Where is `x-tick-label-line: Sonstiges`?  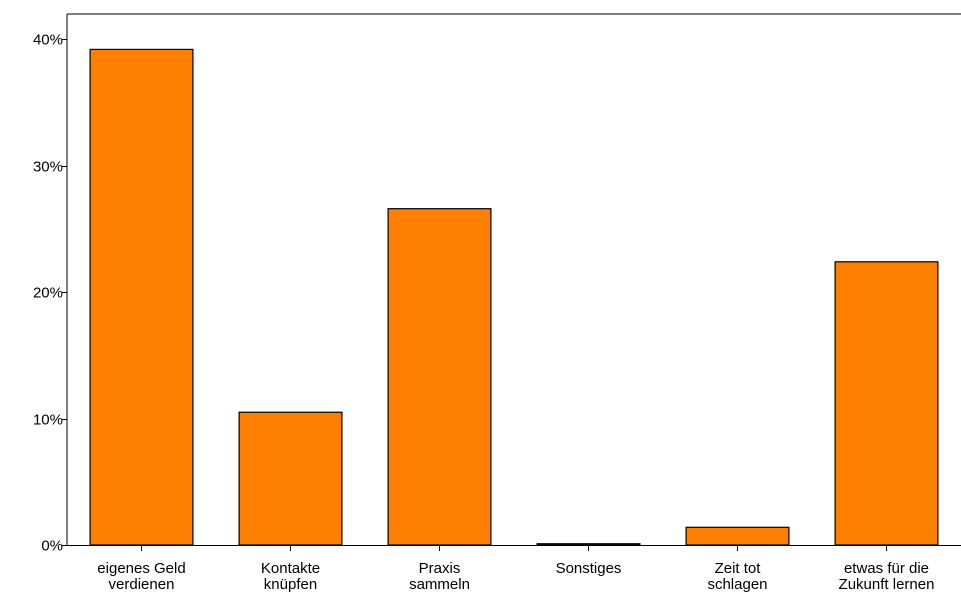
x-tick-label-line: Sonstiges is located at coordinates (589, 568).